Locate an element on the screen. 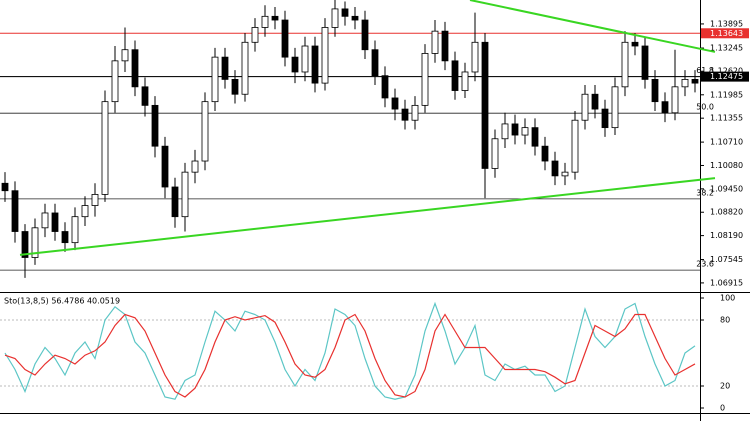 Image resolution: width=750 pixels, height=425 pixels. indicator-title: Sto(13,8,5) 56.4786 40.0519 is located at coordinates (62, 301).